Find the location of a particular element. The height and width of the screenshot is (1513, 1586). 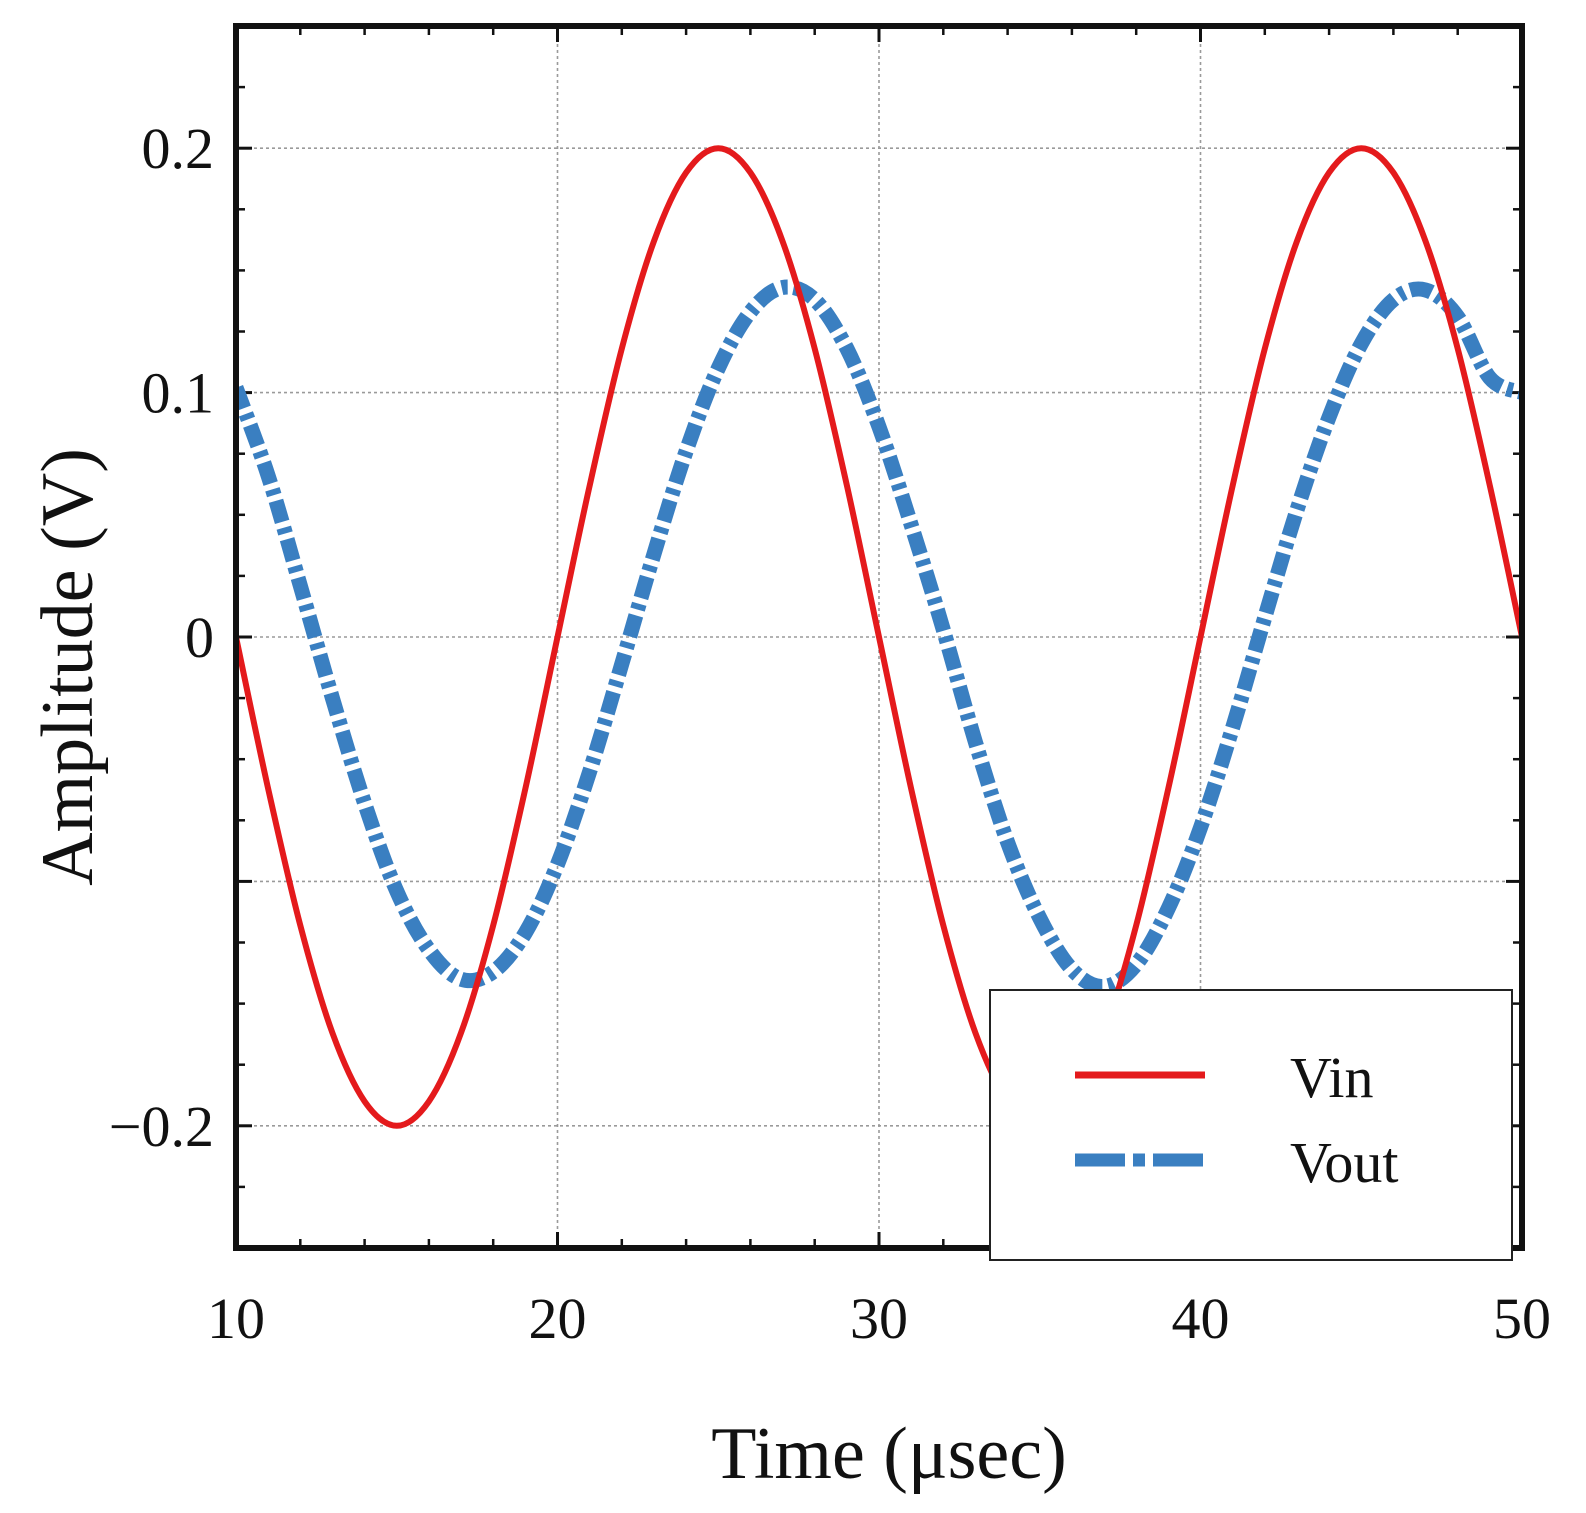

y-tick-label: 0.2 is located at coordinates (178, 148).